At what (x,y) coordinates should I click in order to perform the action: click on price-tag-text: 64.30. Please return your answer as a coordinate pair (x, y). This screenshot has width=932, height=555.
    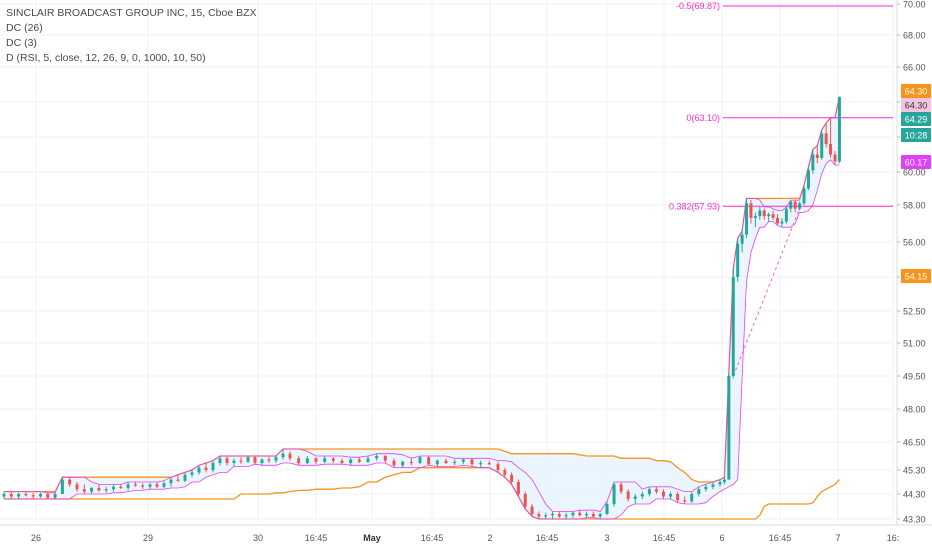
    Looking at the image, I should click on (916, 106).